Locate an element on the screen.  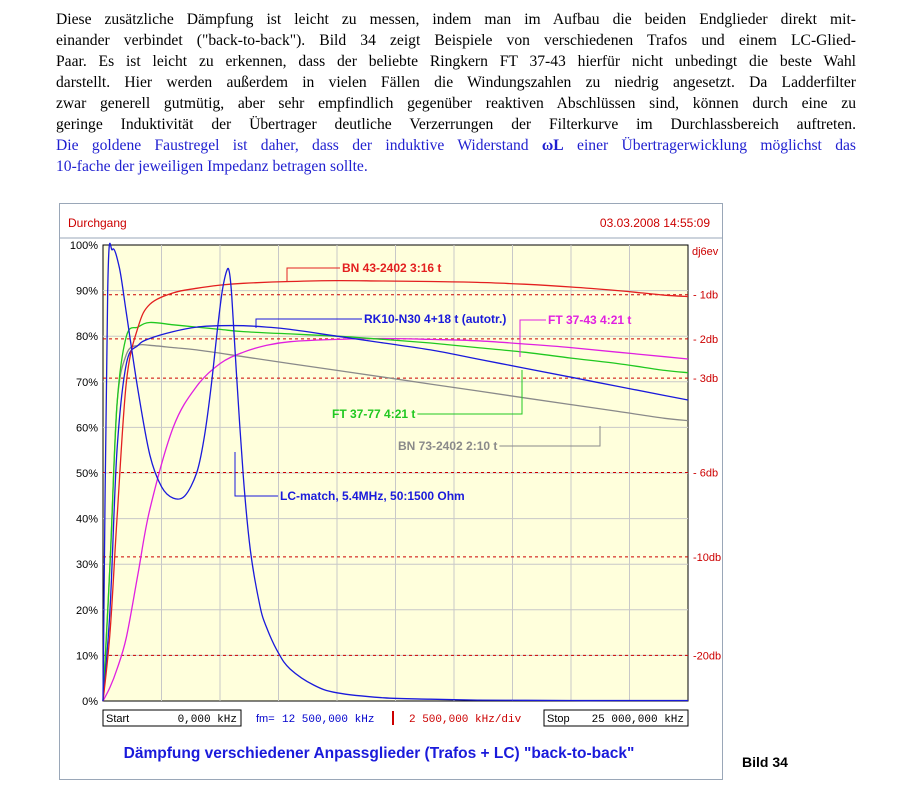
series-label: FT 37-77 4:21 t is located at coordinates (373, 414).